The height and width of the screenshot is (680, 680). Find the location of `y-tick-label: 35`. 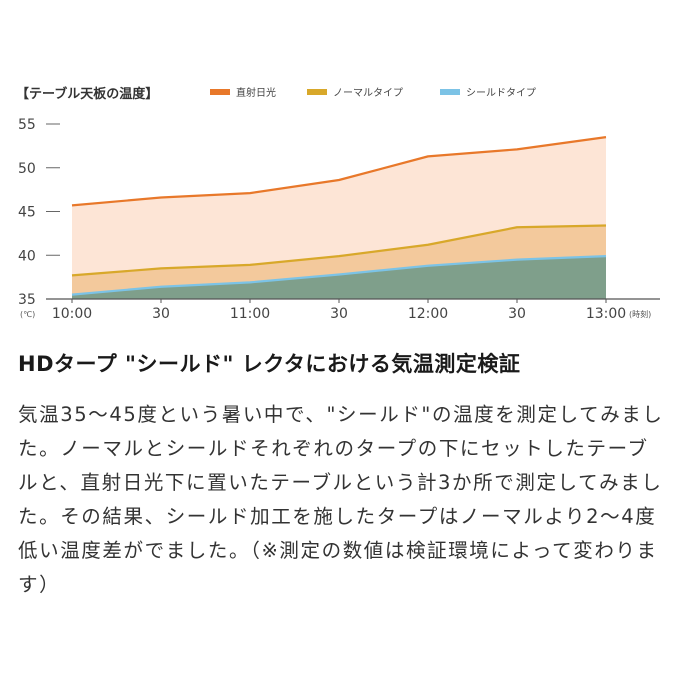

y-tick-label: 35 is located at coordinates (27, 300).